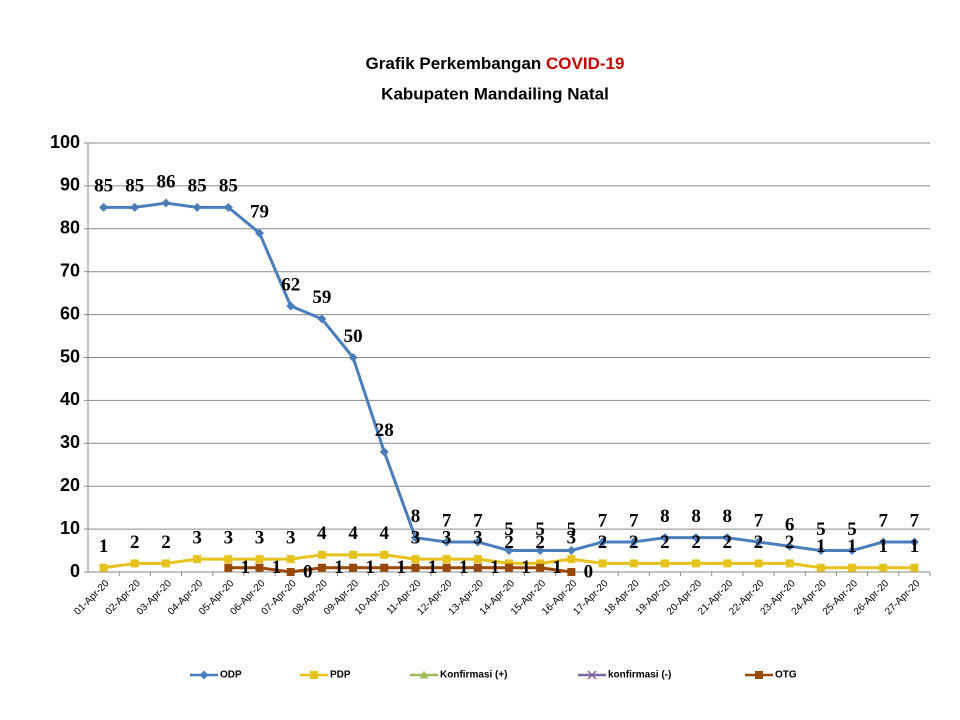  Describe the element at coordinates (340, 675) in the screenshot. I see `legend-label: PDP` at that location.